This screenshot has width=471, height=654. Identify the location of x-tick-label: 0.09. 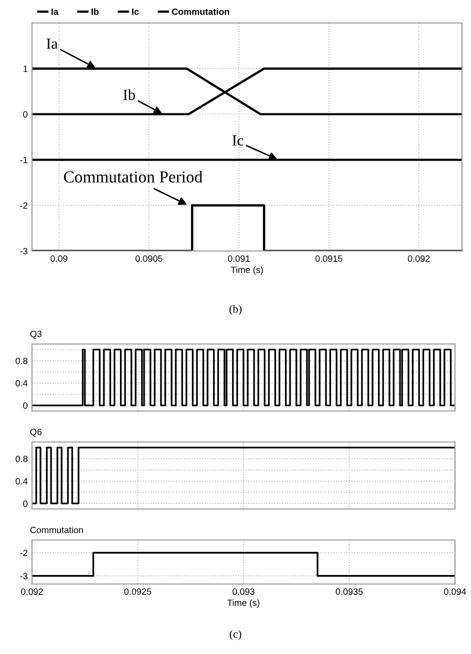
(59, 258).